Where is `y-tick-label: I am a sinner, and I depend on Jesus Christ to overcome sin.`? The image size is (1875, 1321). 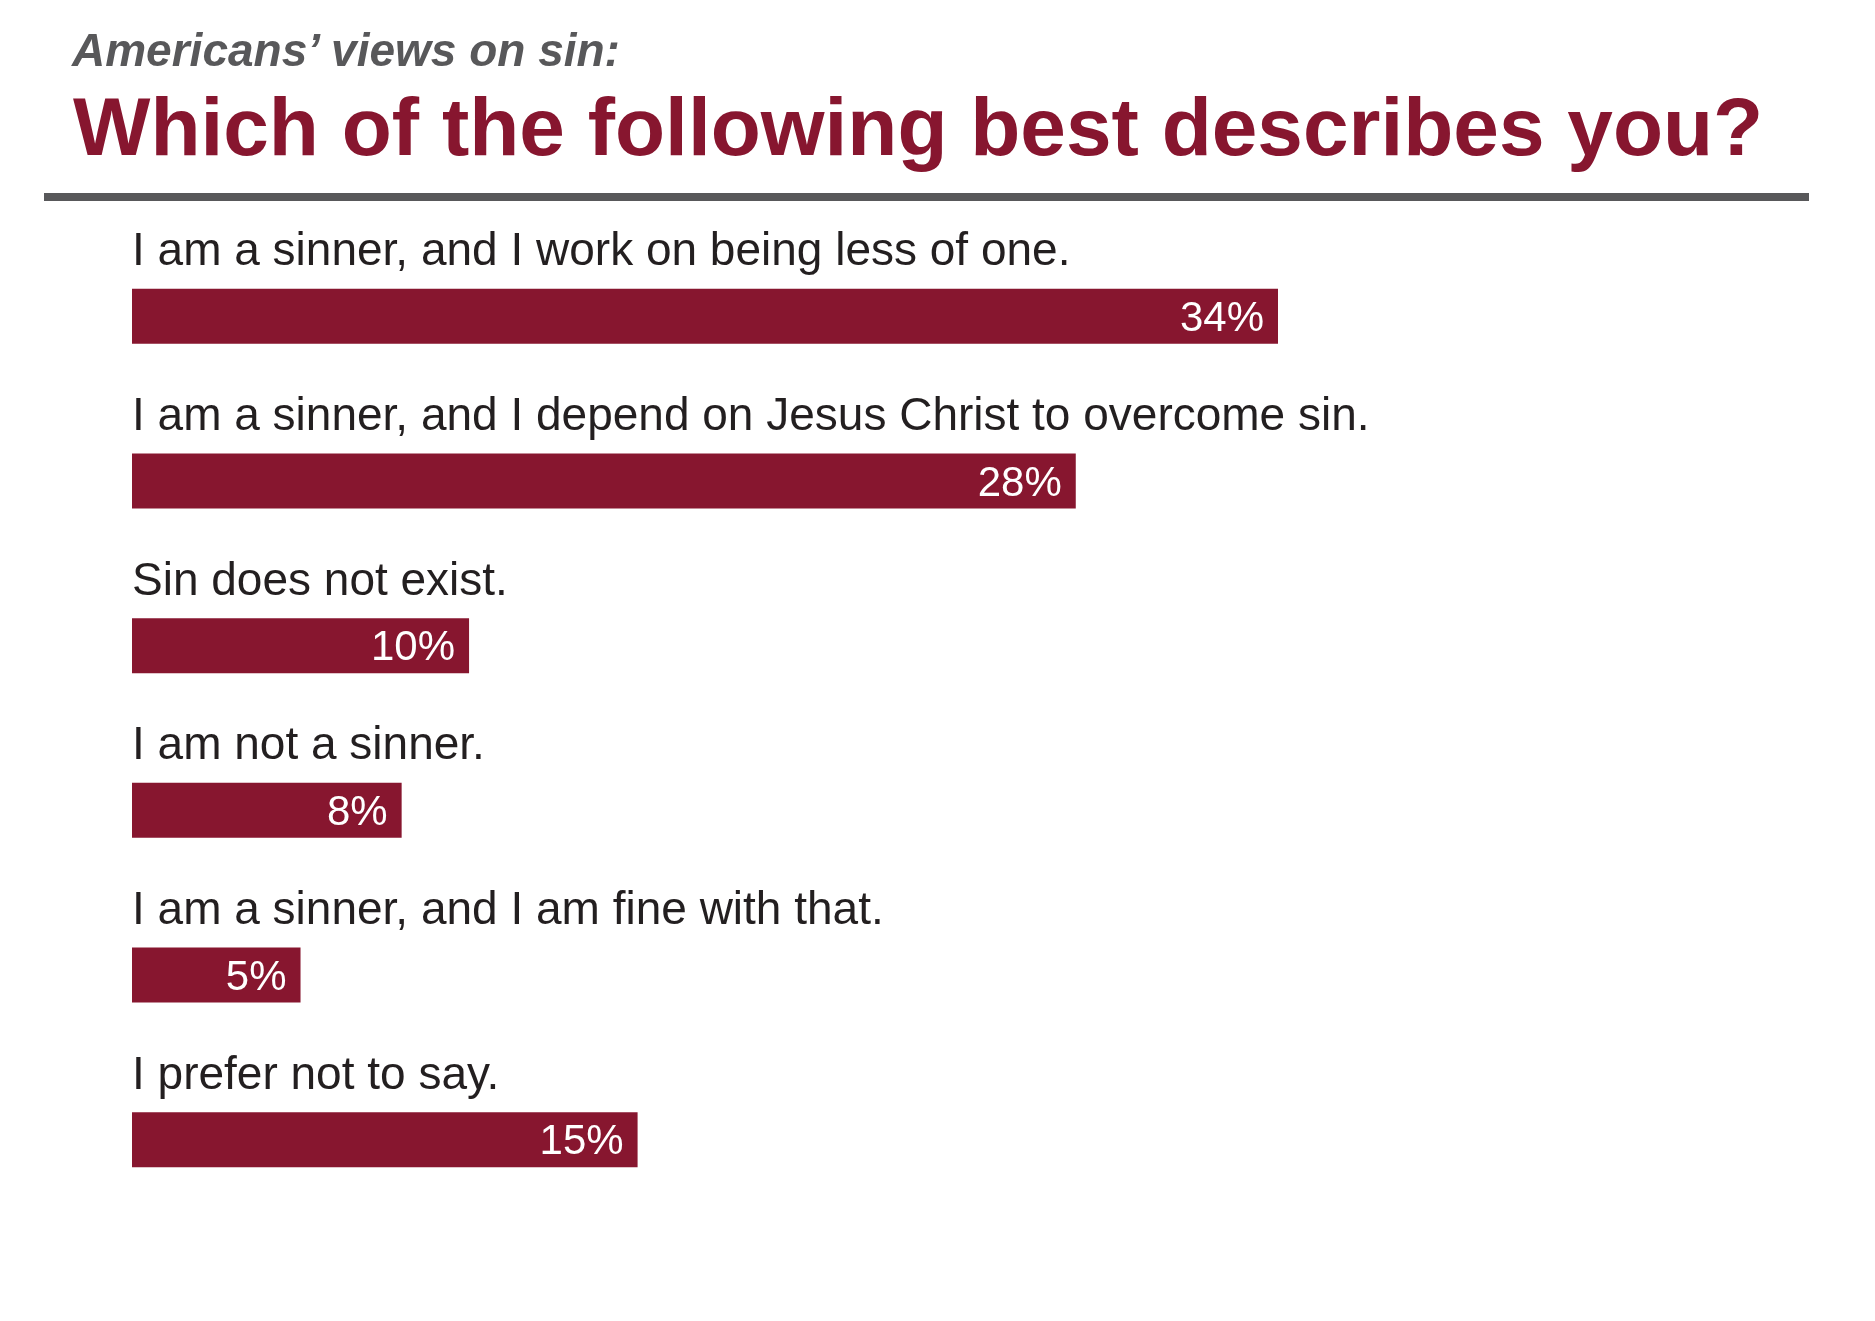 y-tick-label: I am a sinner, and I depend on Jesus Christ to overcome sin. is located at coordinates (751, 414).